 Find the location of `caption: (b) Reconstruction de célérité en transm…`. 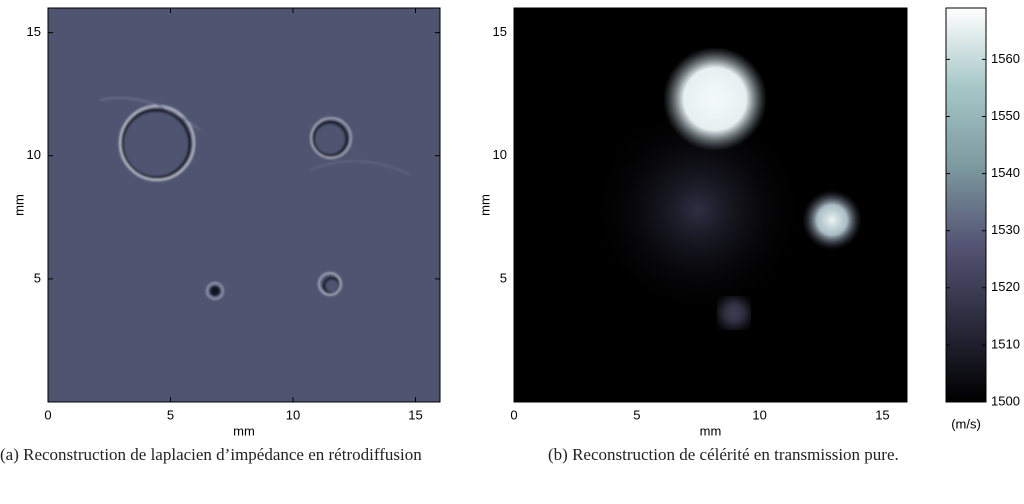

caption: (b) Reconstruction de célérité en transm… is located at coordinates (723, 454).